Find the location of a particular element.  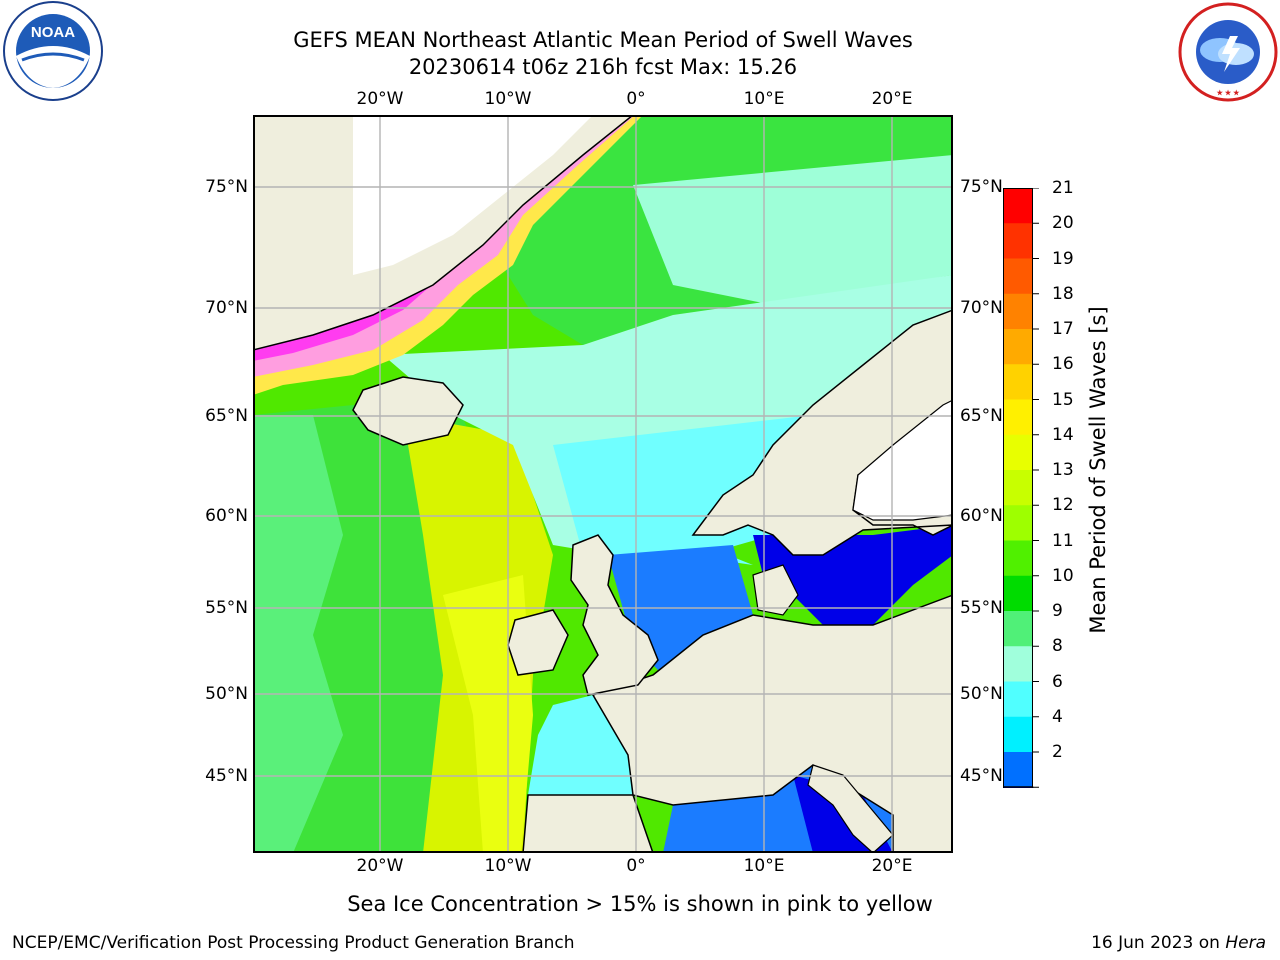

greenland-ice-sheet is located at coordinates (473, 195).